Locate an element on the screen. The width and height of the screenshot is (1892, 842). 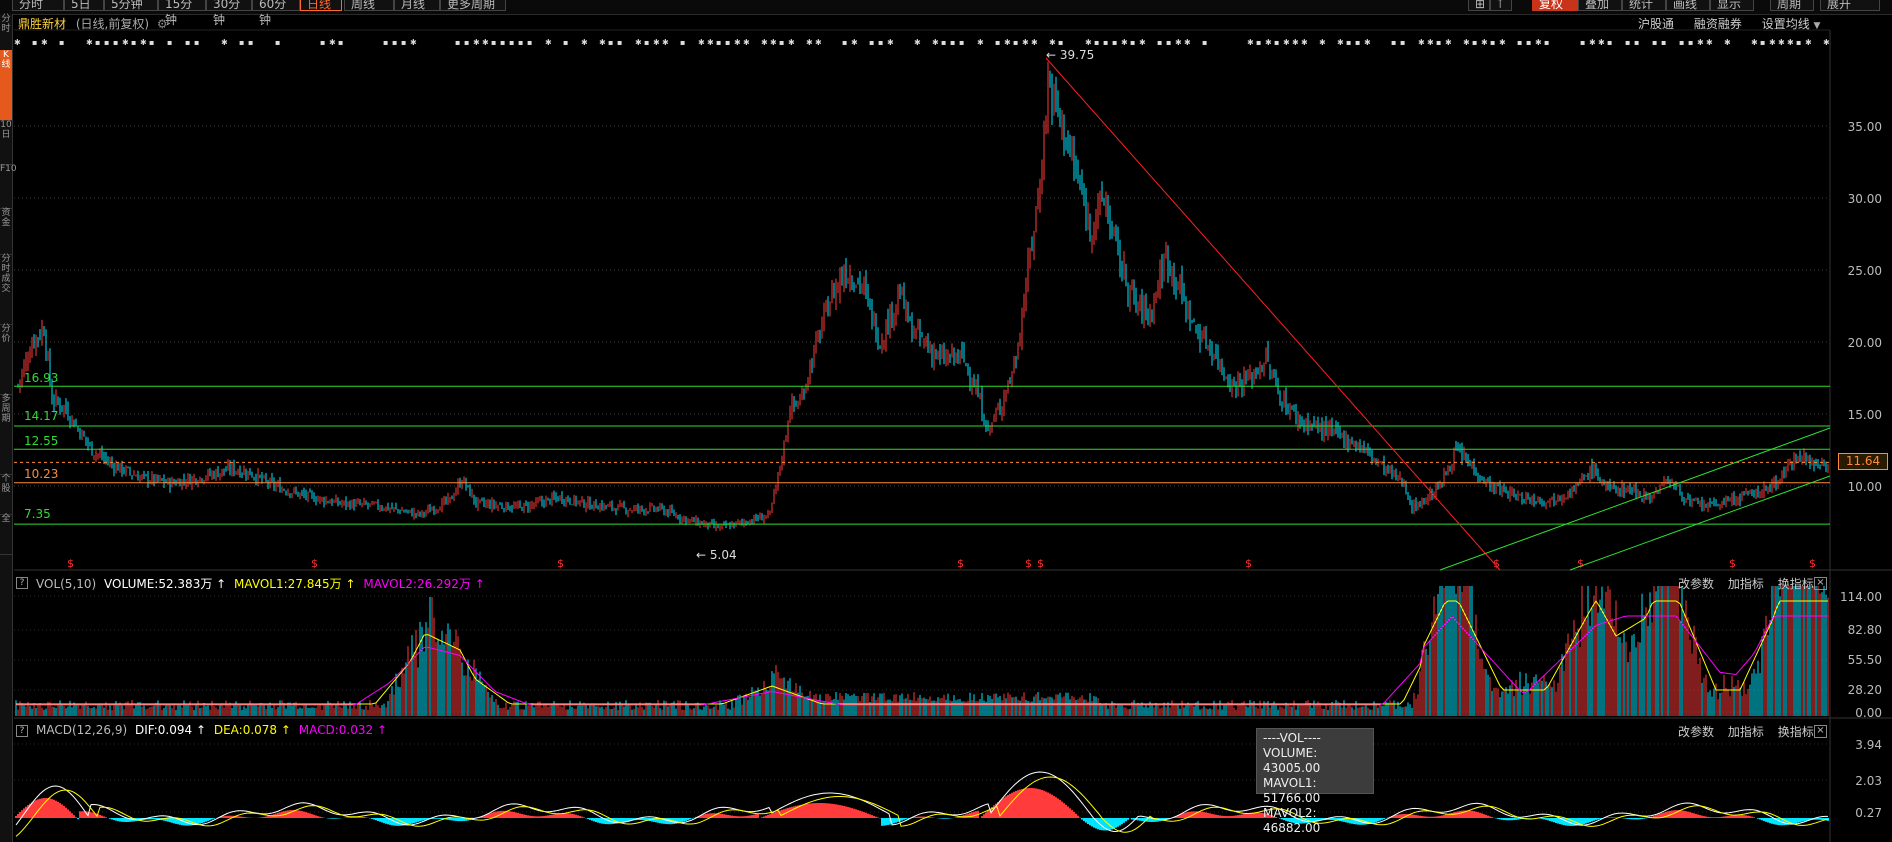
tab-adjust: 复权 is located at coordinates (1555, 5).